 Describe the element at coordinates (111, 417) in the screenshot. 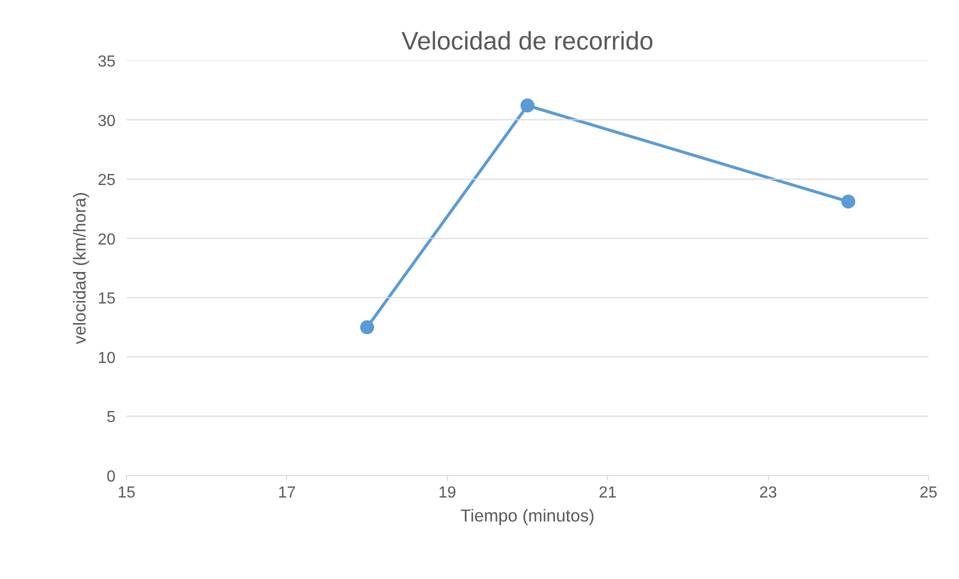

I see `y-tick-label: 5` at that location.